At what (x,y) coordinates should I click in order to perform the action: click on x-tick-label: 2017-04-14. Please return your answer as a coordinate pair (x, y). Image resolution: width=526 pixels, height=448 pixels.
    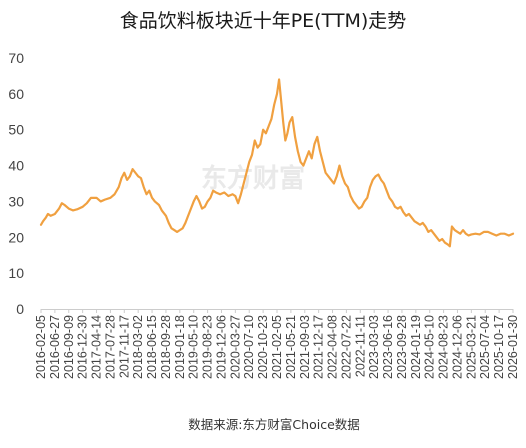
    Looking at the image, I should click on (97, 347).